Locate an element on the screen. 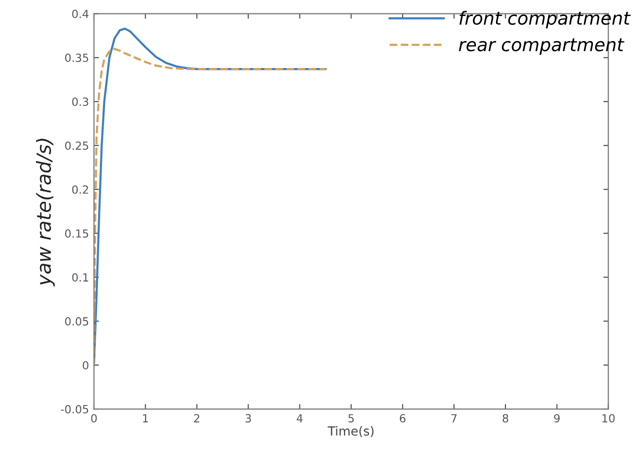 This screenshot has width=635, height=457. y-tick-label: -0.05 is located at coordinates (74, 409).